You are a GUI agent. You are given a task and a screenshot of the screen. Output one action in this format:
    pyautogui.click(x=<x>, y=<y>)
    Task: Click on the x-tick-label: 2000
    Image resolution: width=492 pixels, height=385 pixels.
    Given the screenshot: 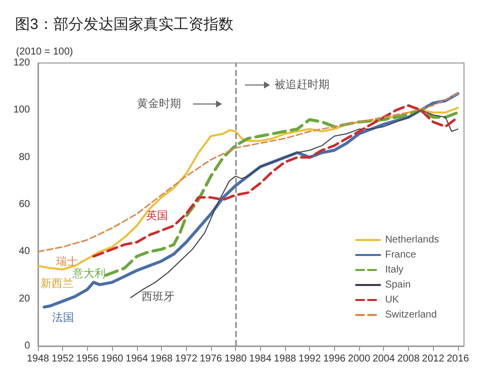 What is the action you would take?
    pyautogui.click(x=359, y=359)
    